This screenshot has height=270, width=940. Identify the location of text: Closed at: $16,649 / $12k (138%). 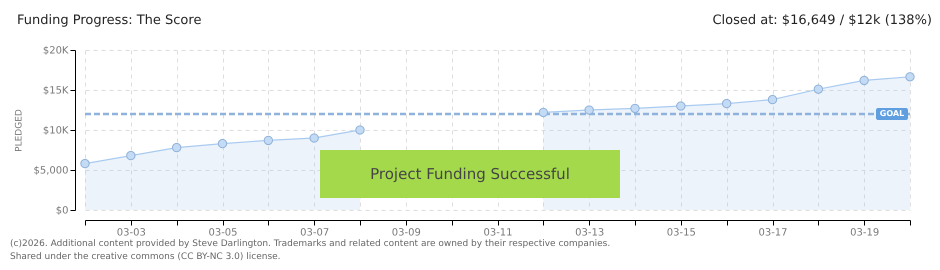
(822, 20).